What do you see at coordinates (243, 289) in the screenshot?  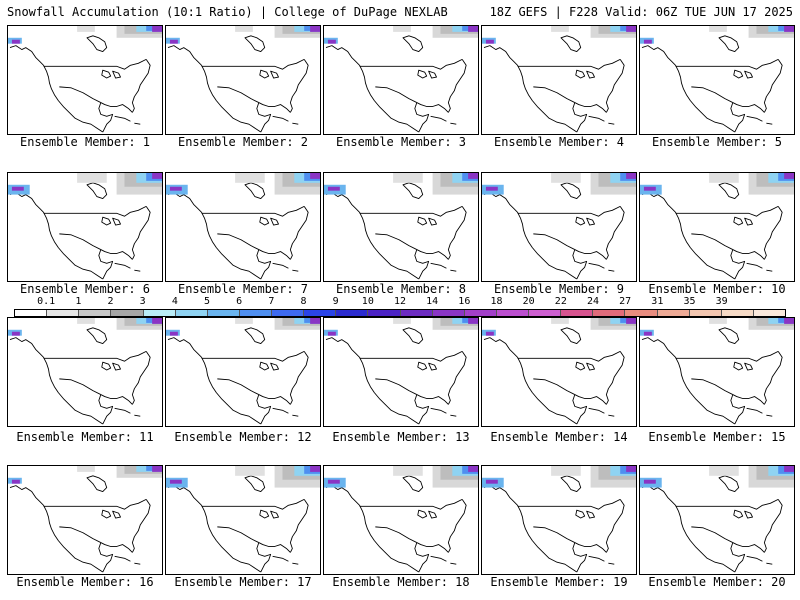 I see `ensemble-member-label: Ensemble Member: 7` at bounding box center [243, 289].